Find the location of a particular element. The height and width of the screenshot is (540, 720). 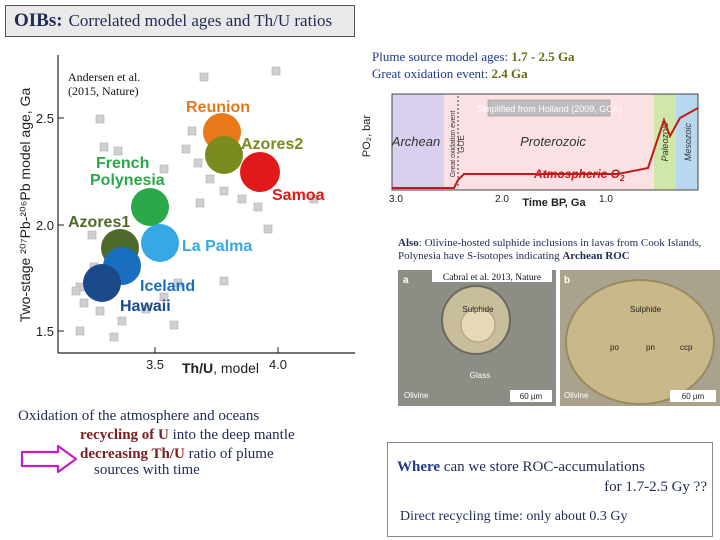

label-french: French is located at coordinates (122, 163).